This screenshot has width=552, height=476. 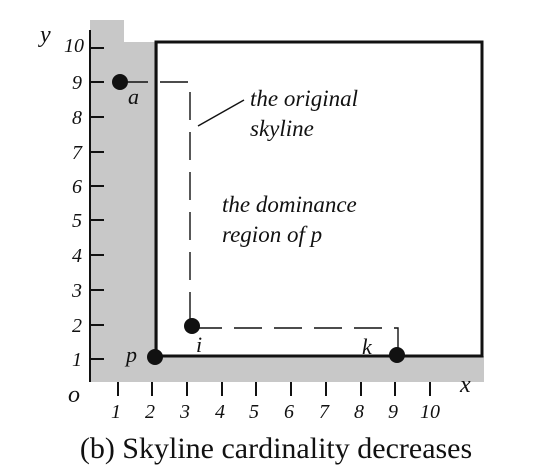 What do you see at coordinates (397, 355) in the screenshot?
I see `point-k` at bounding box center [397, 355].